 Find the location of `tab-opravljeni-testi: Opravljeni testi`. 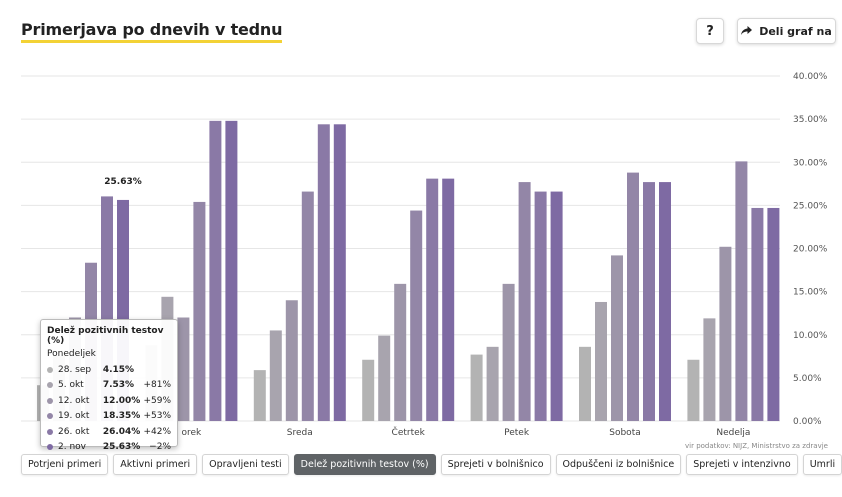

tab-opravljeni-testi: Opravljeni testi is located at coordinates (245, 464).